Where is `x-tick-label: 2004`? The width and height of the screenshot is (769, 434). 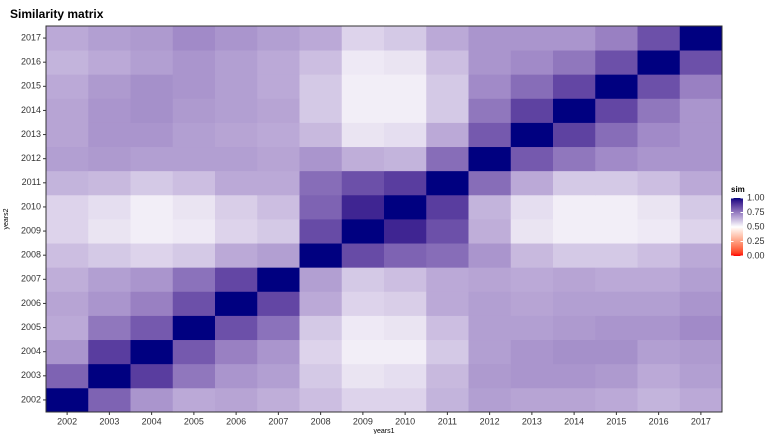
x-tick-label: 2004 is located at coordinates (152, 421).